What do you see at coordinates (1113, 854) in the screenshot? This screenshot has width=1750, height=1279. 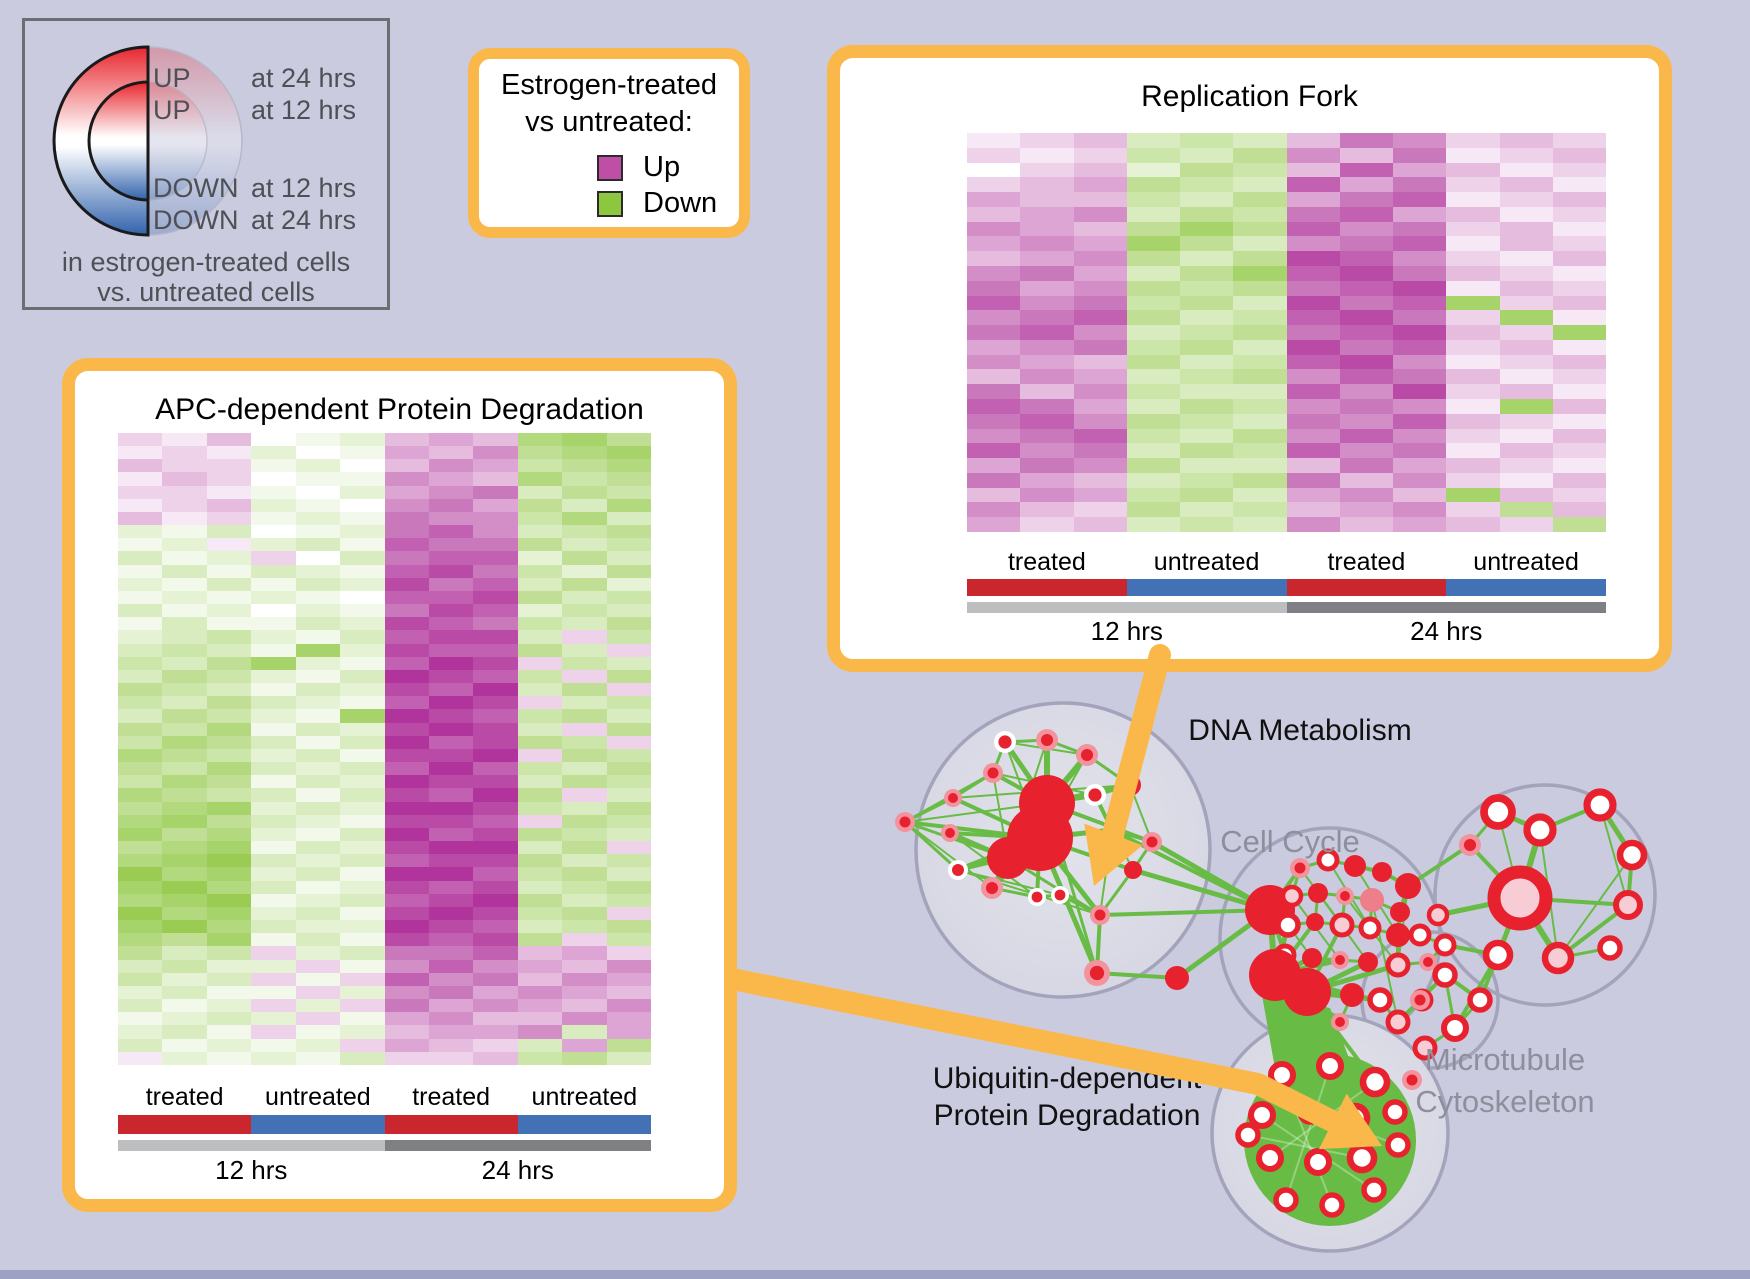 I see `flow-arrow-head` at bounding box center [1113, 854].